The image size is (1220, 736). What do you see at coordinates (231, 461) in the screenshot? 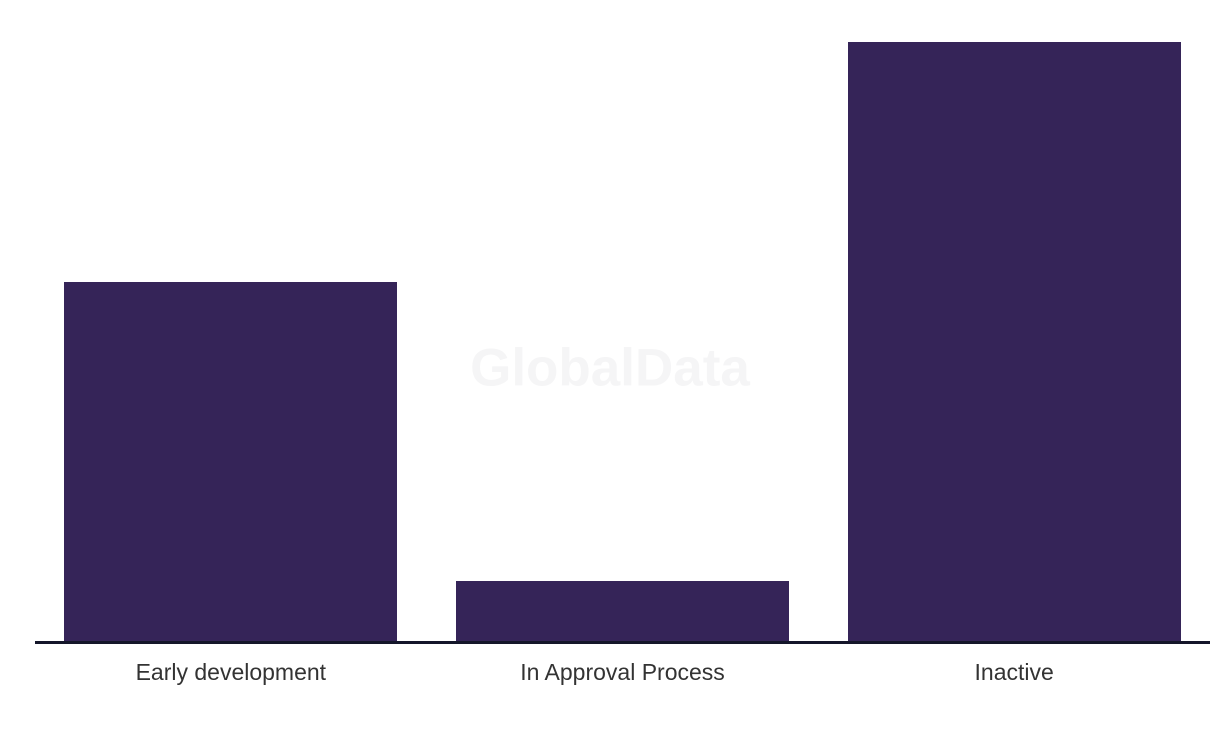
I see `bar-early-development` at bounding box center [231, 461].